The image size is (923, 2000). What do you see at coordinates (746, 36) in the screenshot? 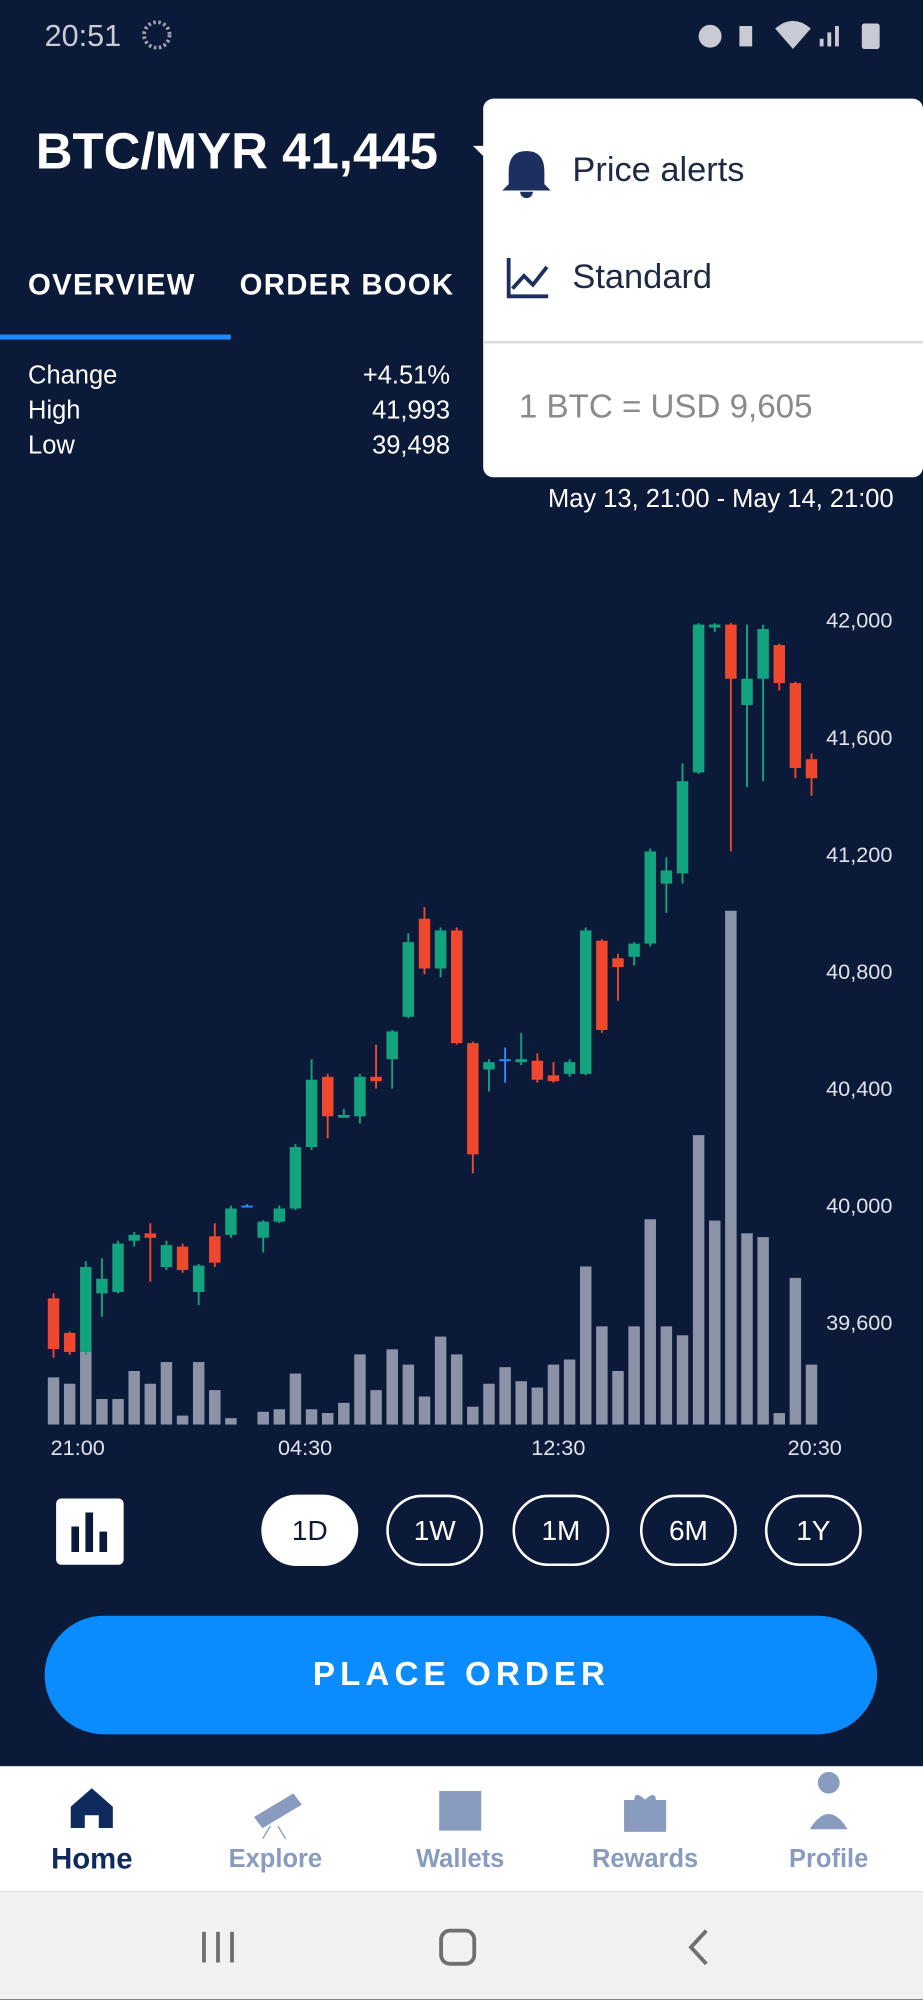
I see `mute-icon` at bounding box center [746, 36].